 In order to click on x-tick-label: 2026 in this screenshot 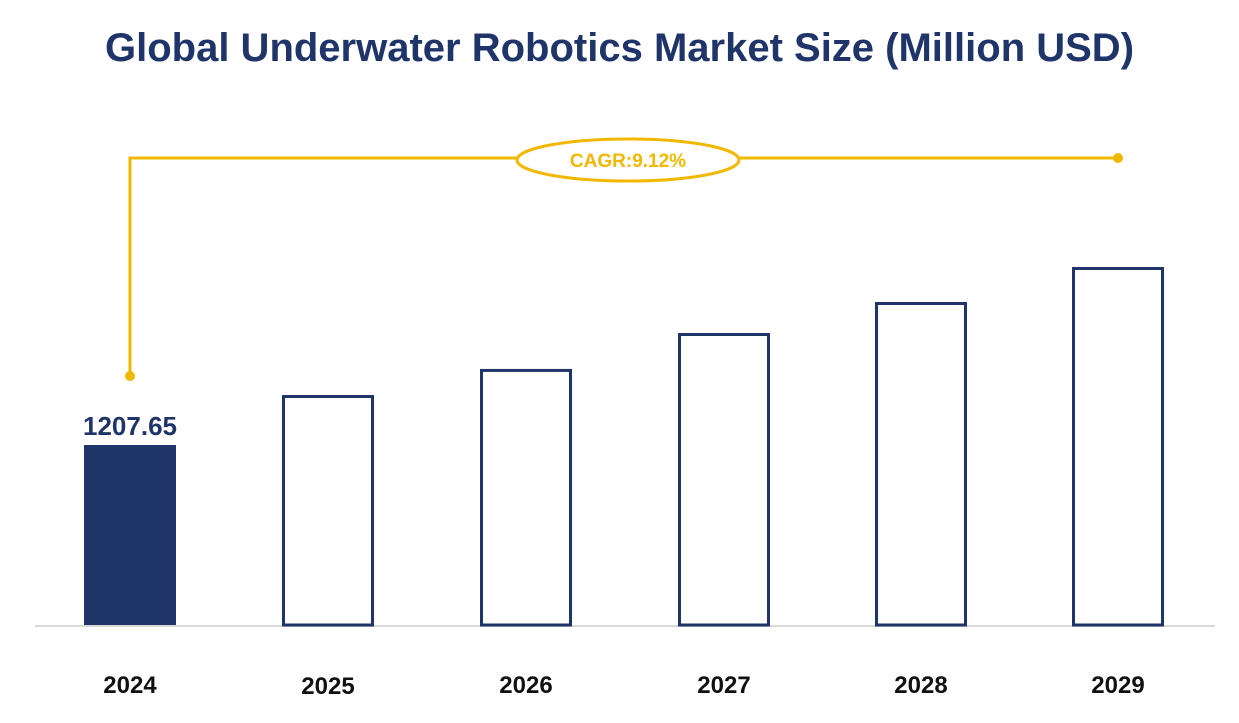, I will do `click(525, 685)`.